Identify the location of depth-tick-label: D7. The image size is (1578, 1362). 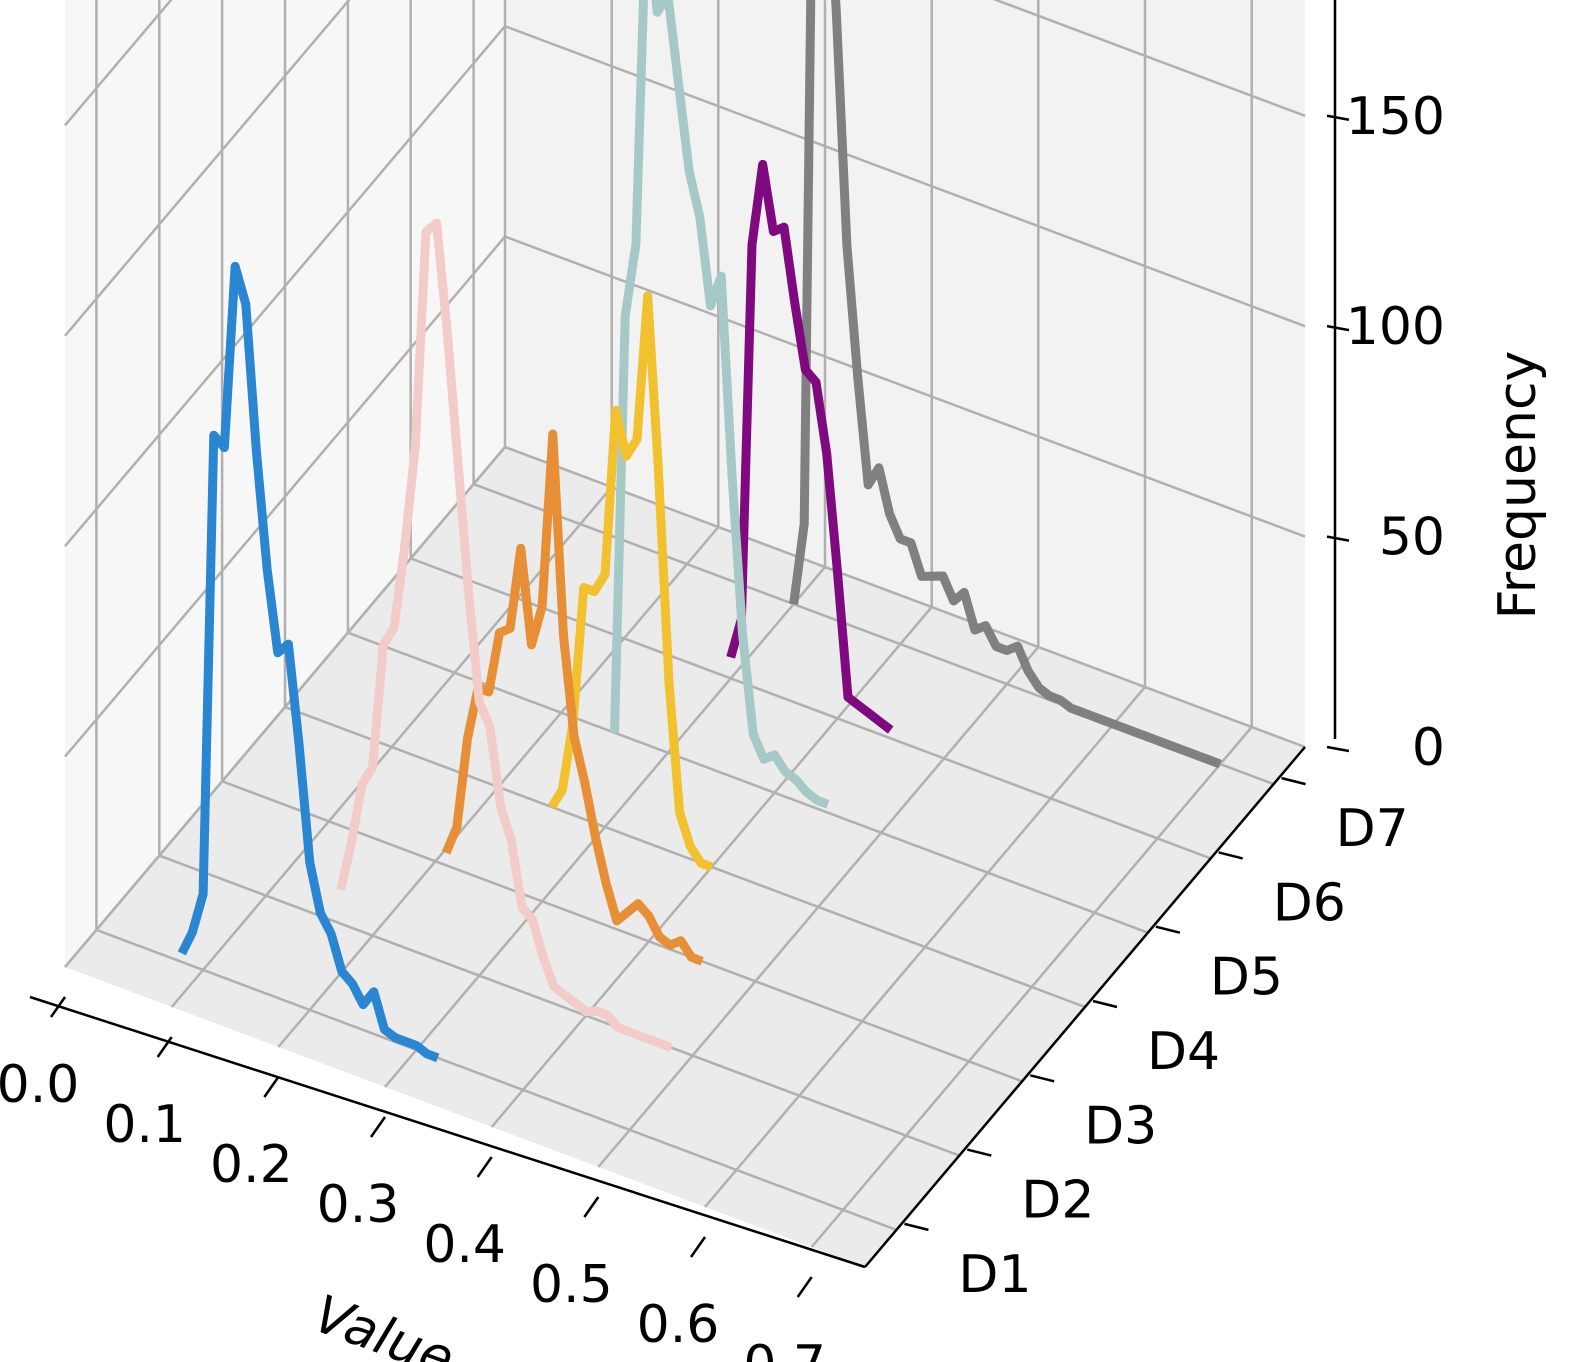
(1372, 829).